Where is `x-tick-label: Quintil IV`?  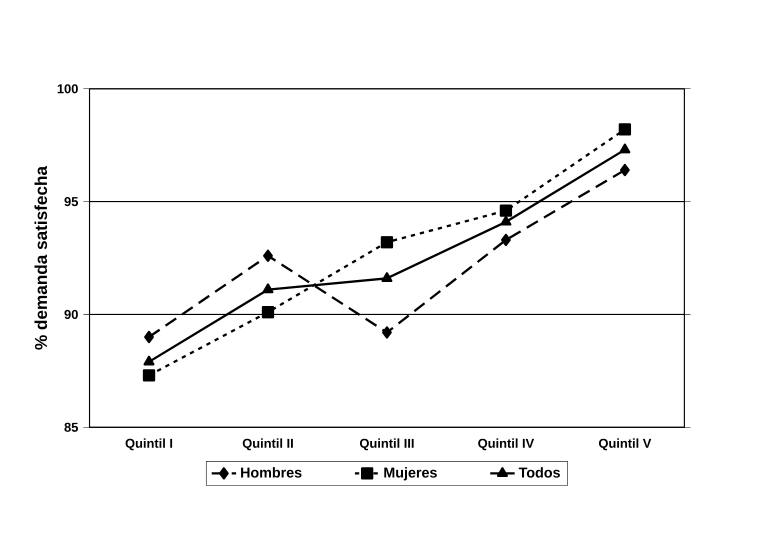 x-tick-label: Quintil IV is located at coordinates (506, 444).